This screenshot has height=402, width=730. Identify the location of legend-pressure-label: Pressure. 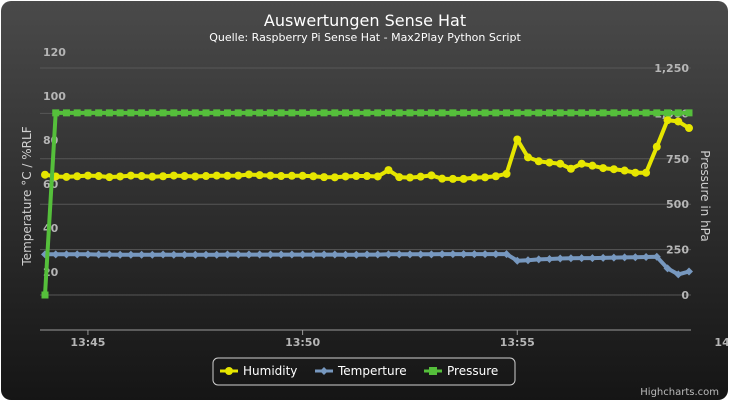
(472, 371).